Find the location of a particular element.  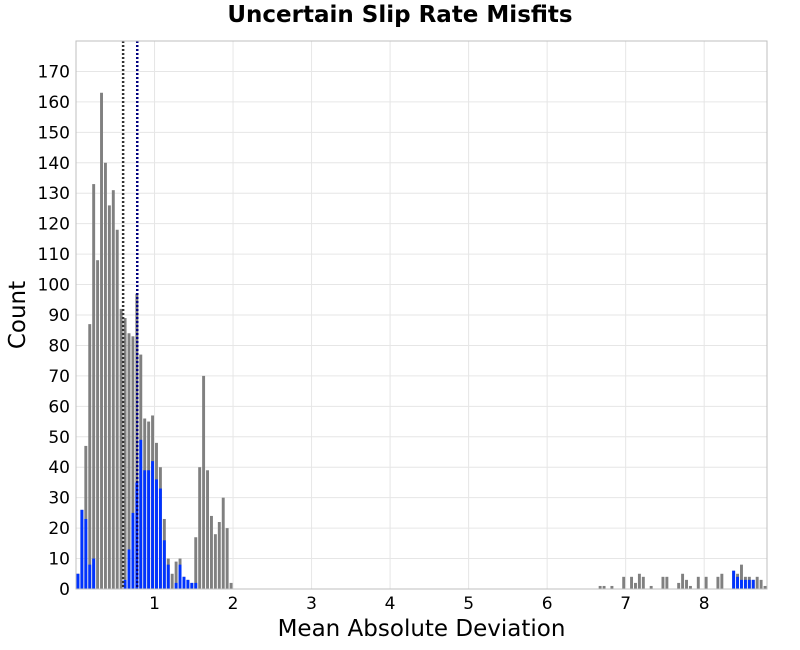

y-tick-label: 90 is located at coordinates (59, 316).